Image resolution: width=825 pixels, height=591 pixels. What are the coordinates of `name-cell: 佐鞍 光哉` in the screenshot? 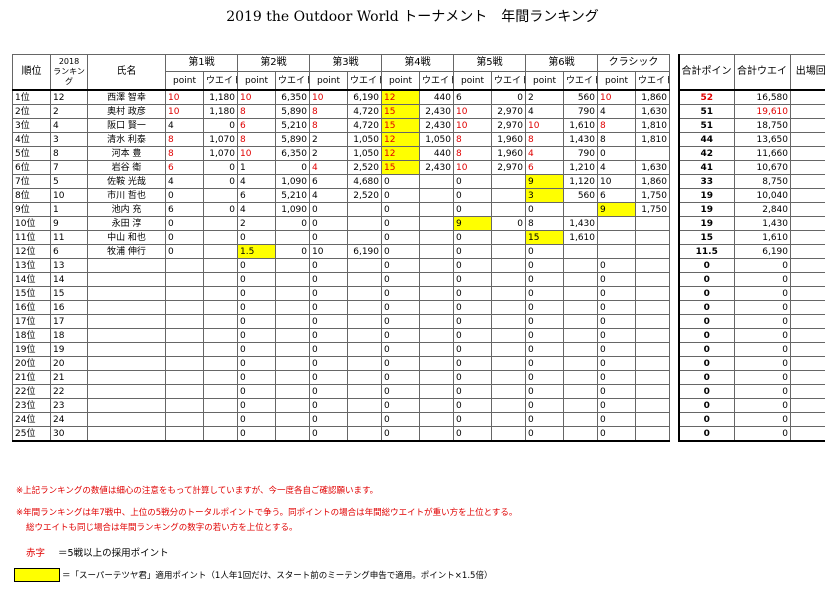 It's located at (126, 181).